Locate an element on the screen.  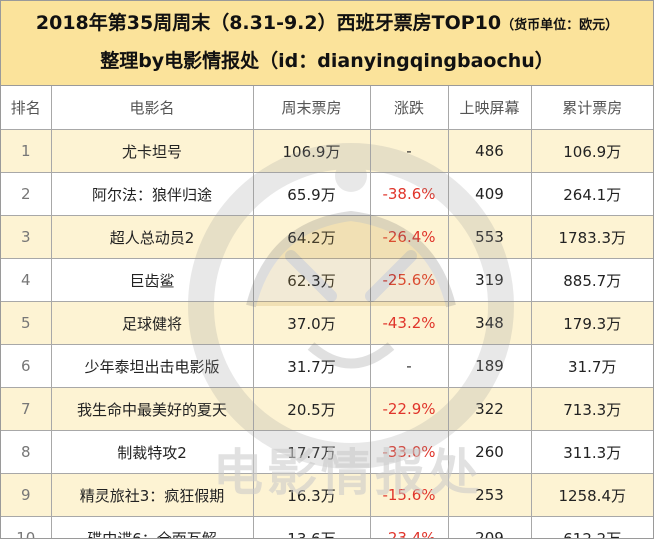
cell-change: -23.4% is located at coordinates (409, 527).